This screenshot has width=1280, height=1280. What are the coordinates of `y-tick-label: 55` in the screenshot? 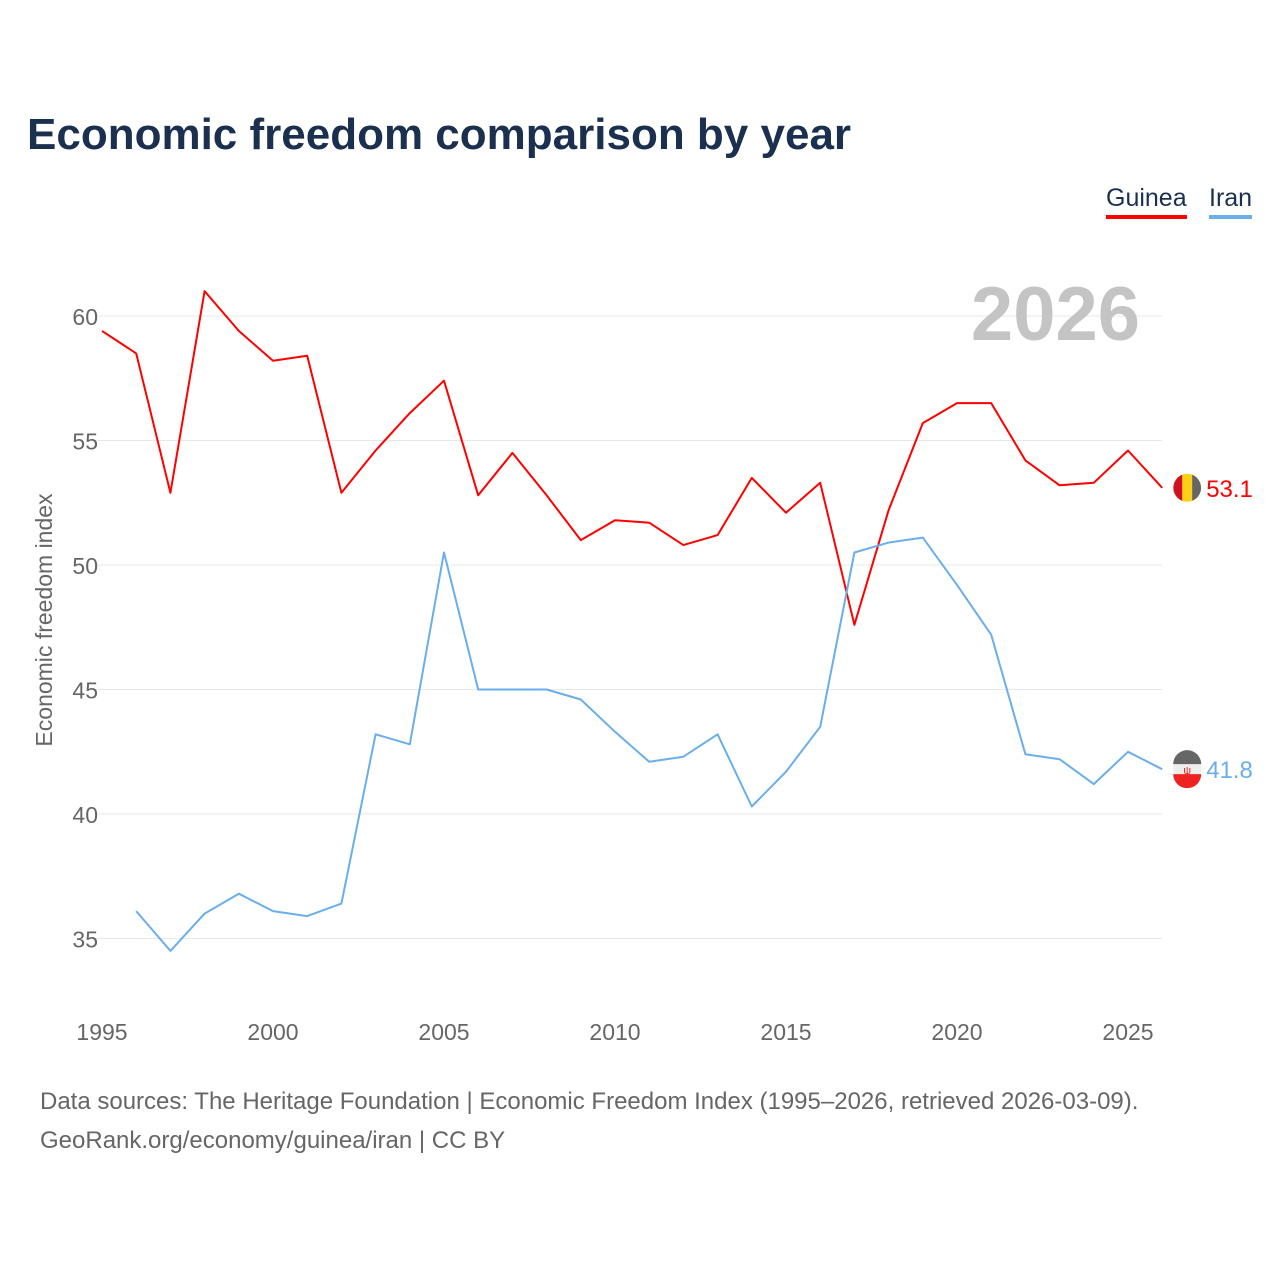 It's located at (85, 442).